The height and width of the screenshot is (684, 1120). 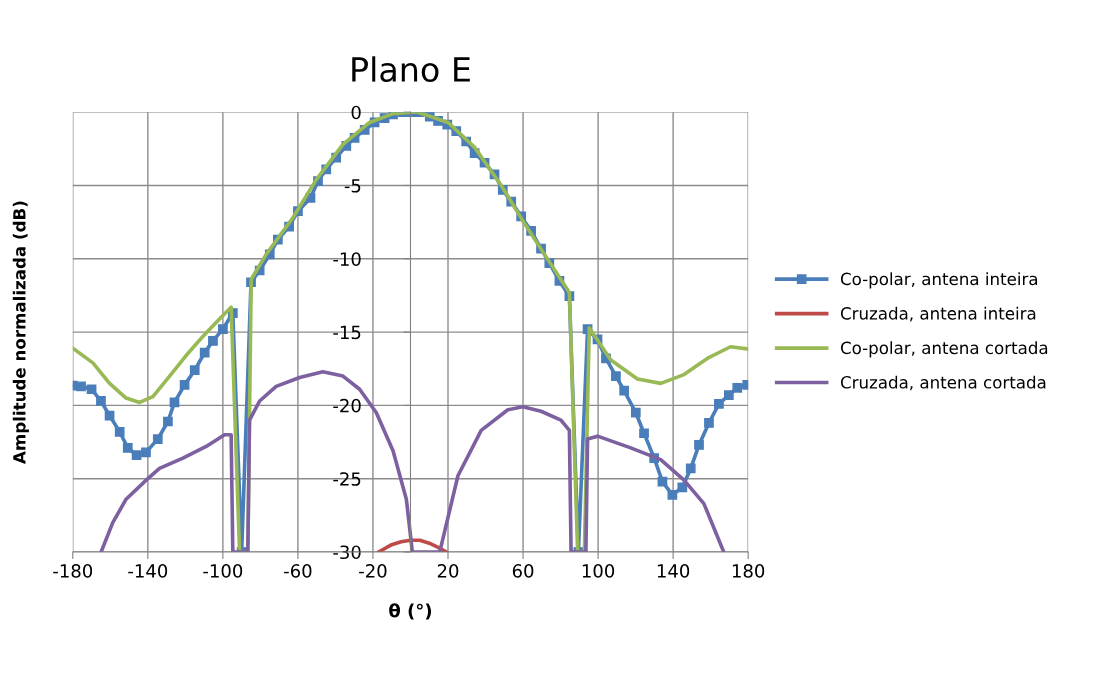 I want to click on legend-label: Co-polar, antena cortada, so click(x=944, y=349).